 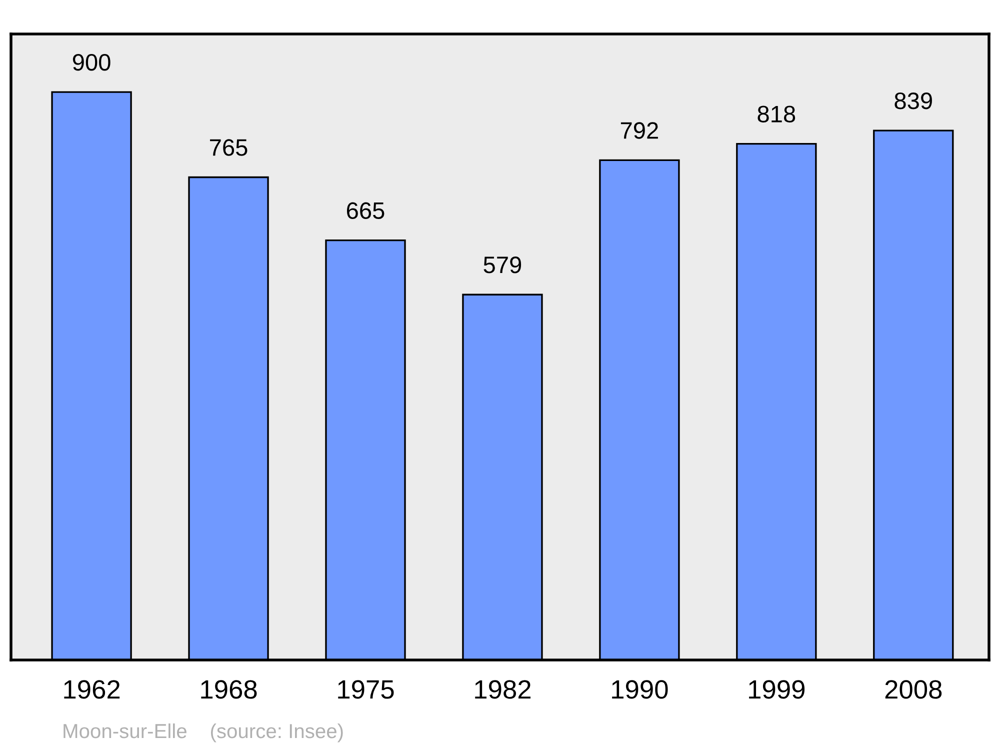 What do you see at coordinates (502, 689) in the screenshot?
I see `x-tick-label: 1982` at bounding box center [502, 689].